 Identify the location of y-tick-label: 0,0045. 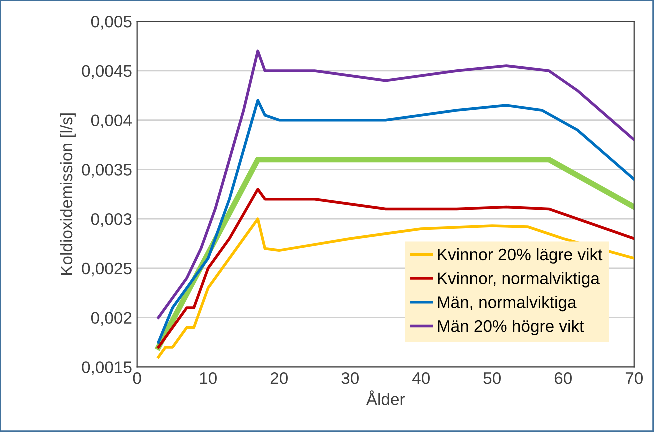
(107, 72).